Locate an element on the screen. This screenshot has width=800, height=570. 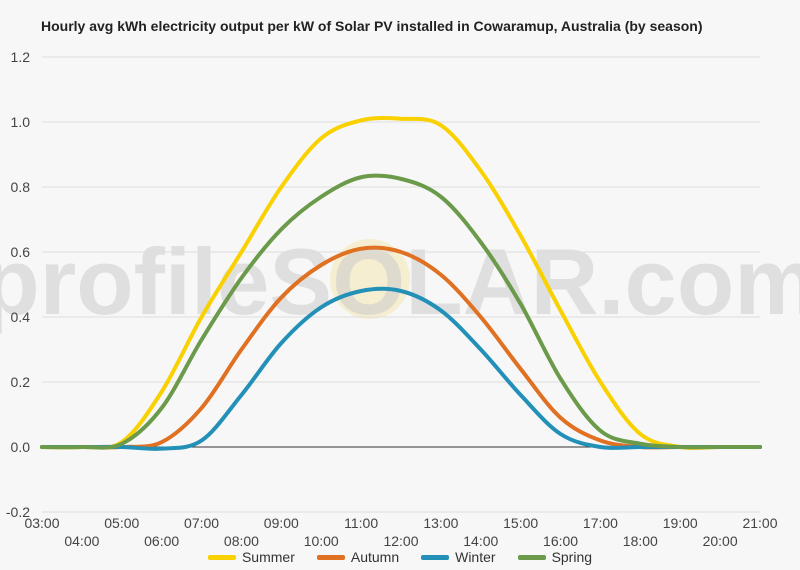
y-tick-label: 1.2 is located at coordinates (21, 57).